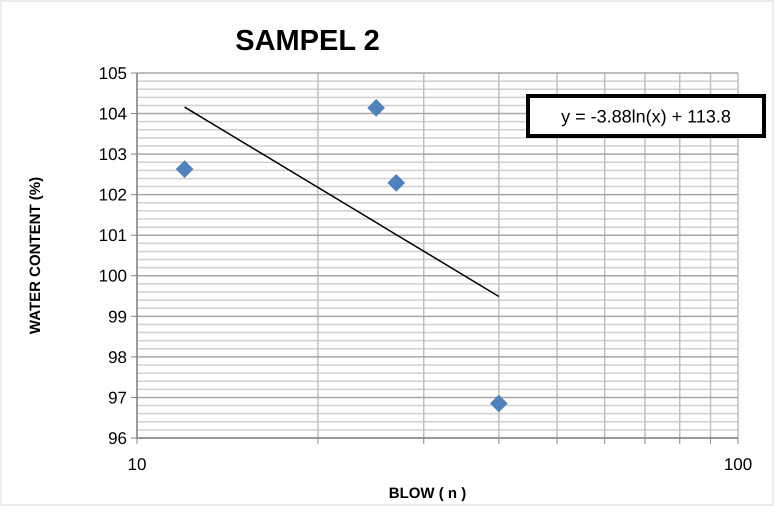 Image resolution: width=774 pixels, height=506 pixels. What do you see at coordinates (137, 464) in the screenshot?
I see `x-tick-label: 10` at bounding box center [137, 464].